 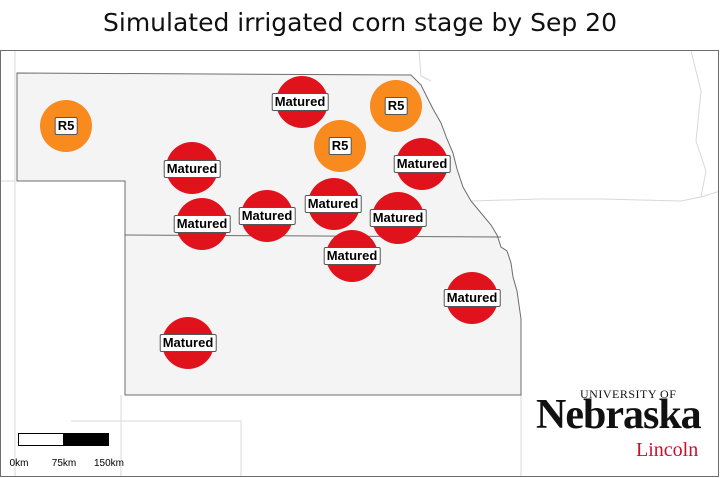 What do you see at coordinates (360, 22) in the screenshot?
I see `map-title: Simulated irrigated corn stage by Sep 20` at bounding box center [360, 22].